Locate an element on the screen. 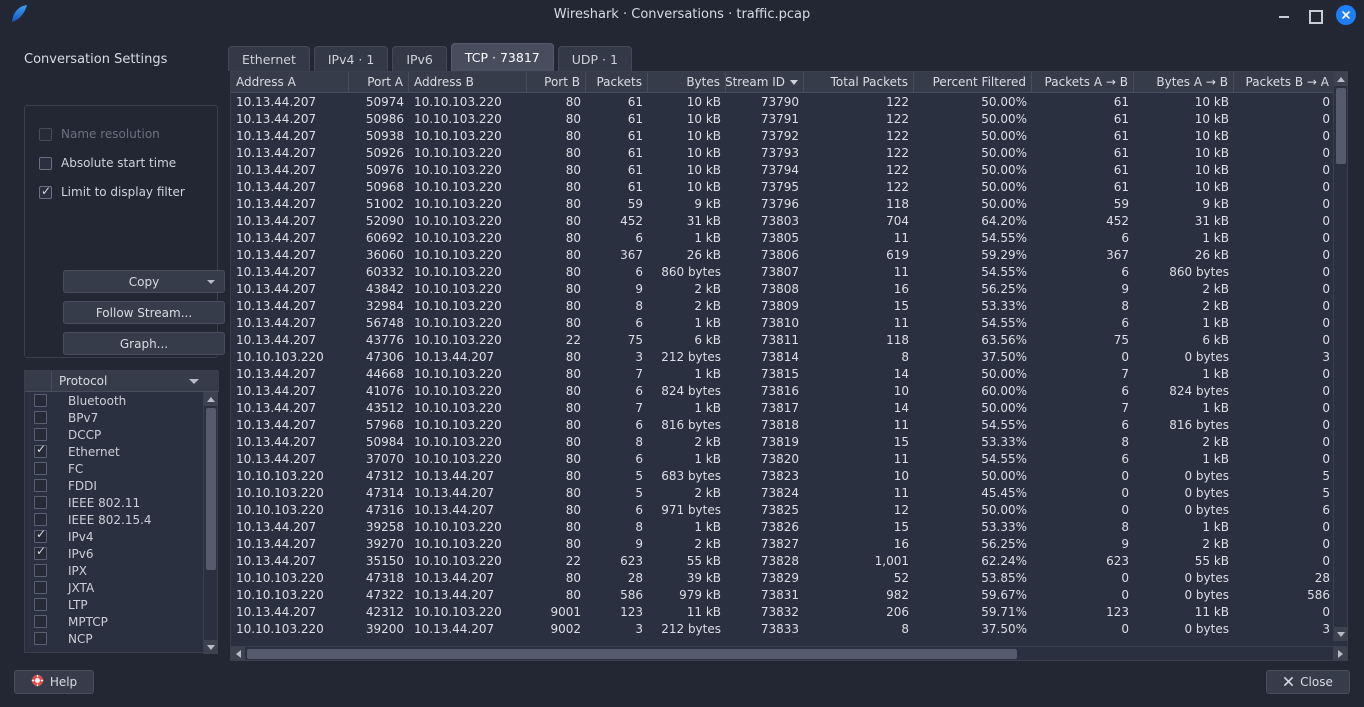 The width and height of the screenshot is (1364, 707). column-header-total-packets: Total Packets is located at coordinates (859, 82).